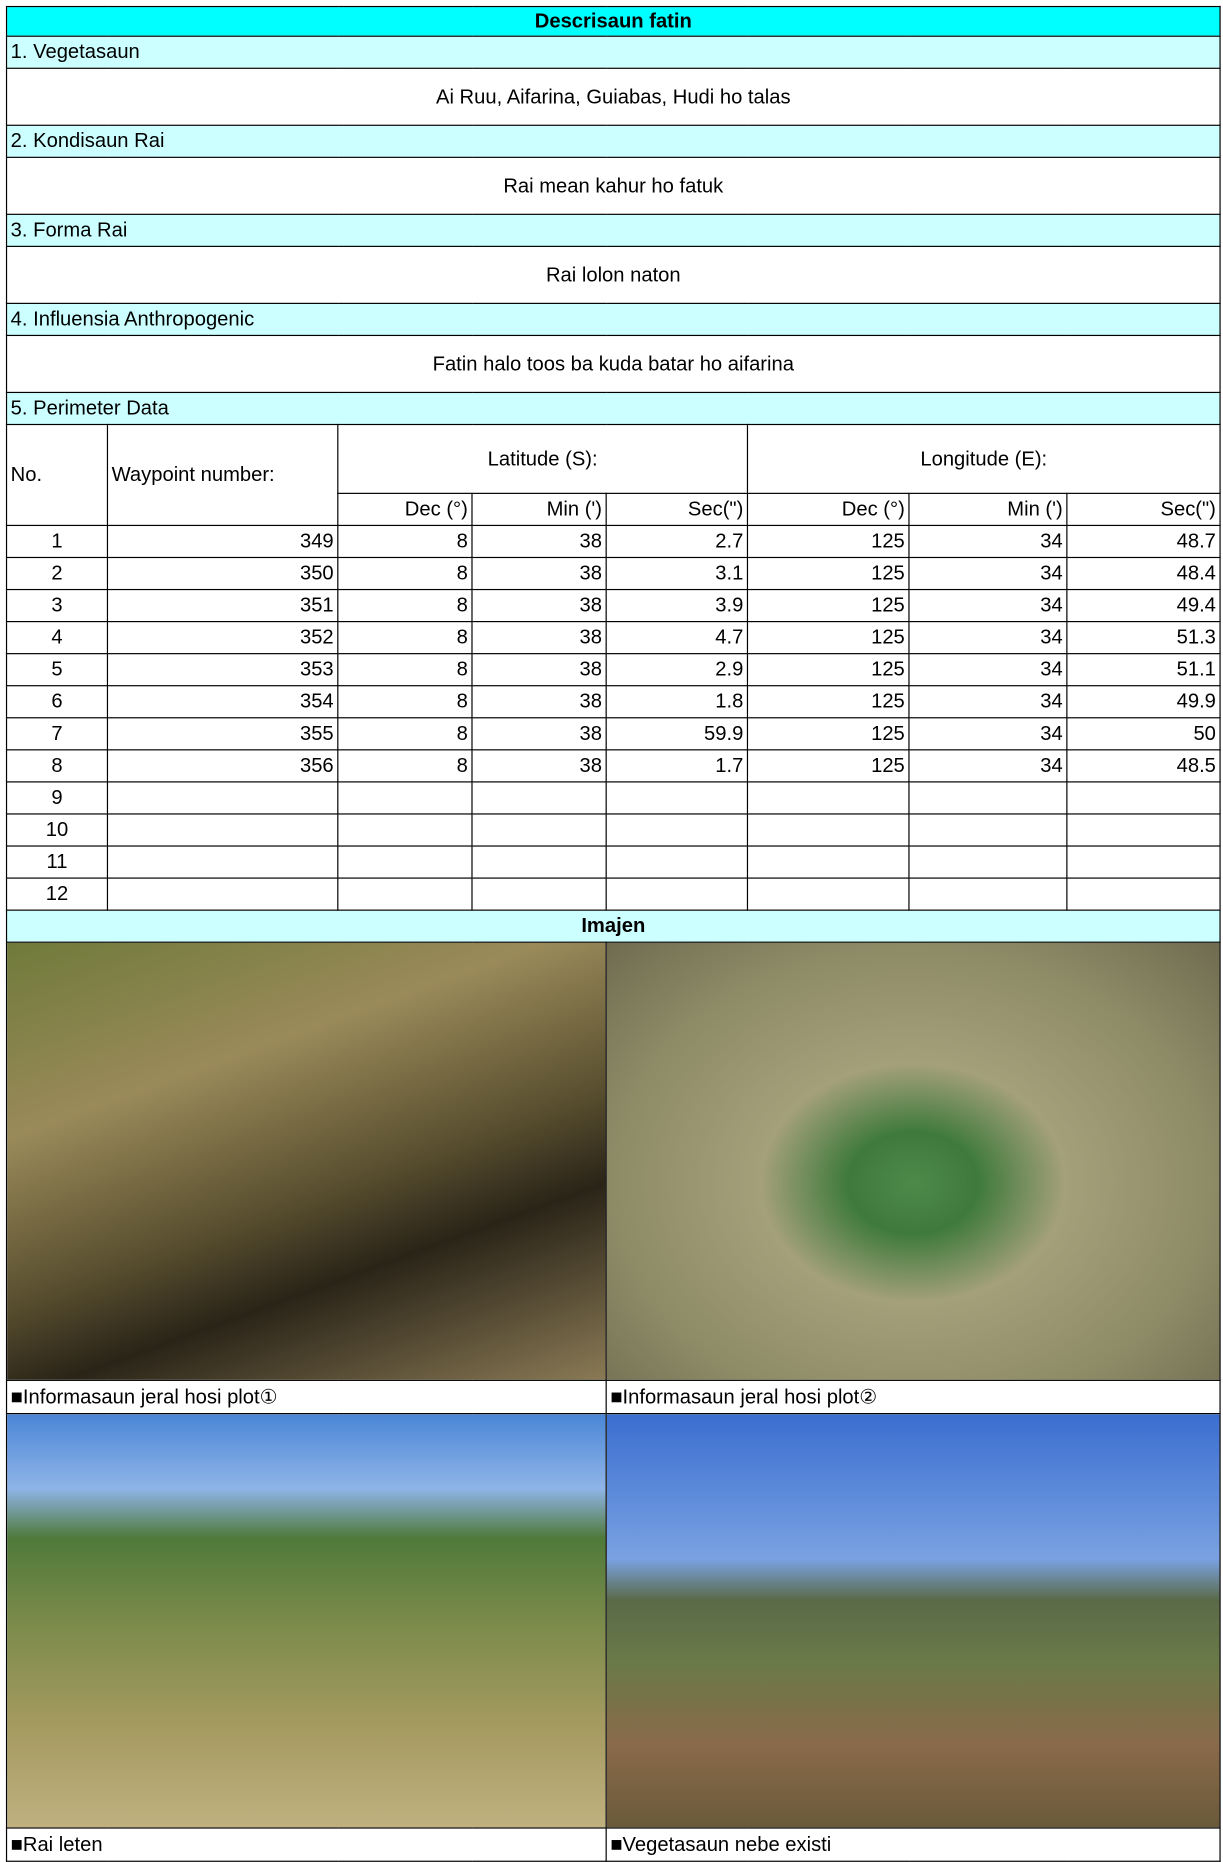 This screenshot has height=1862, width=1223. What do you see at coordinates (57, 638) in the screenshot?
I see `row-number: 4` at bounding box center [57, 638].